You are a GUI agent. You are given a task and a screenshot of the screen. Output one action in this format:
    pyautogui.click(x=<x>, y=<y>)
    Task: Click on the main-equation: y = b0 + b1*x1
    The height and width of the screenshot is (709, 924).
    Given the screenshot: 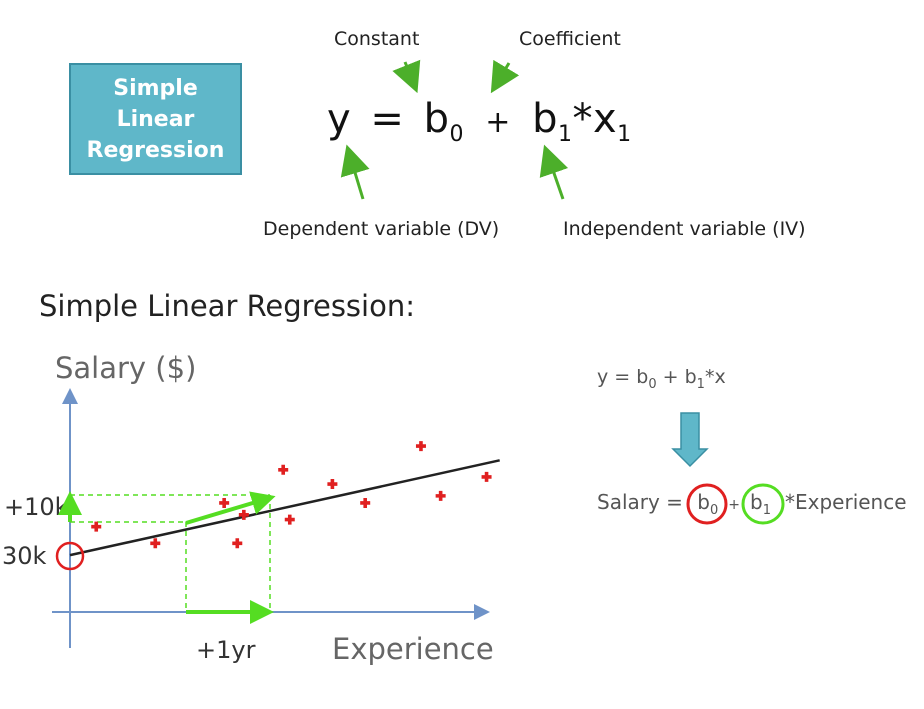 What is the action you would take?
    pyautogui.click(x=479, y=121)
    